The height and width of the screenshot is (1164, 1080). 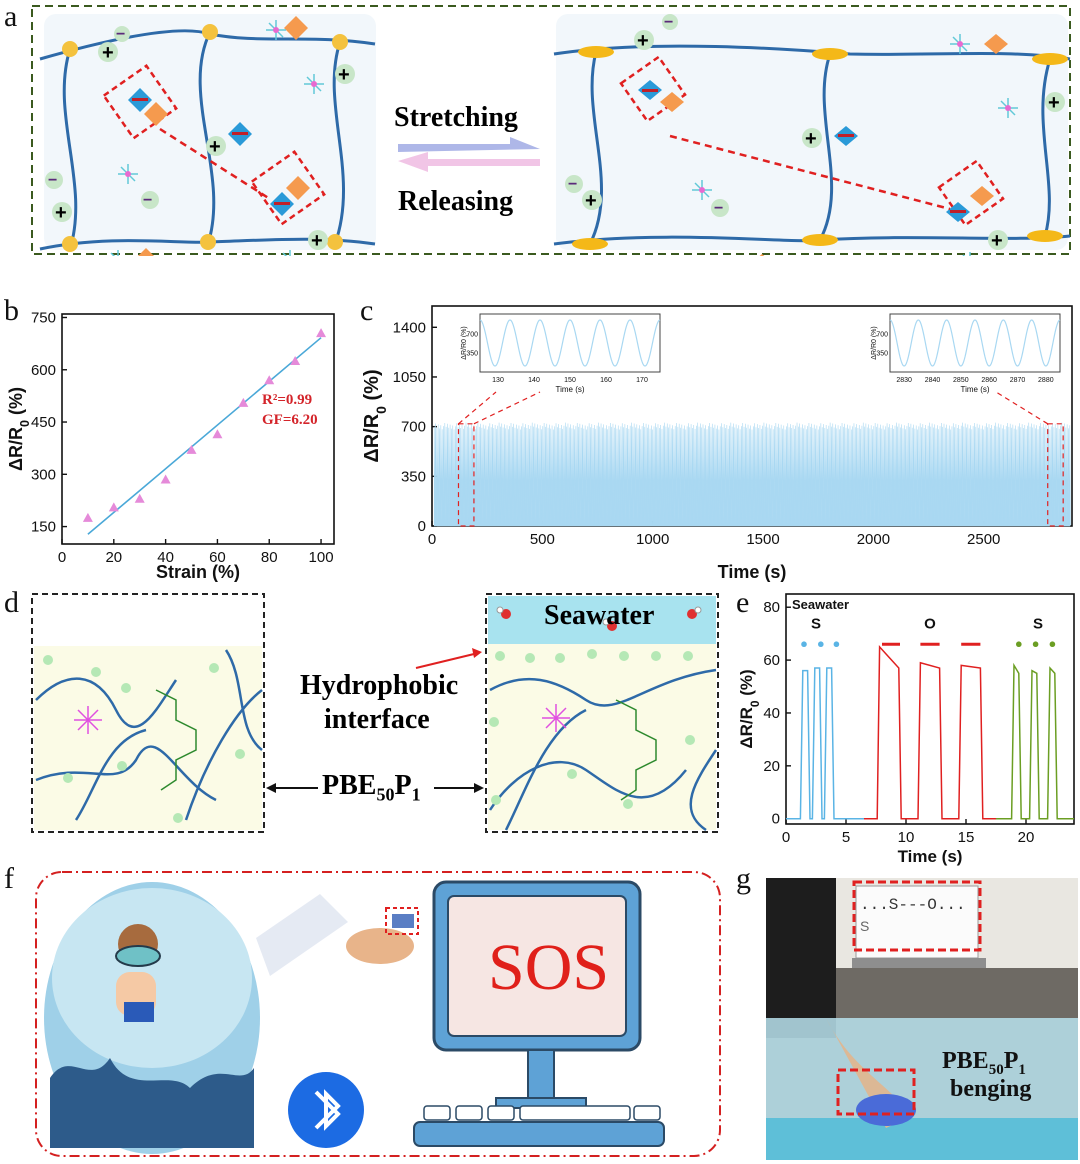 What do you see at coordinates (786, 837) in the screenshot?
I see `chart-e-xtick-label: 0` at bounding box center [786, 837].